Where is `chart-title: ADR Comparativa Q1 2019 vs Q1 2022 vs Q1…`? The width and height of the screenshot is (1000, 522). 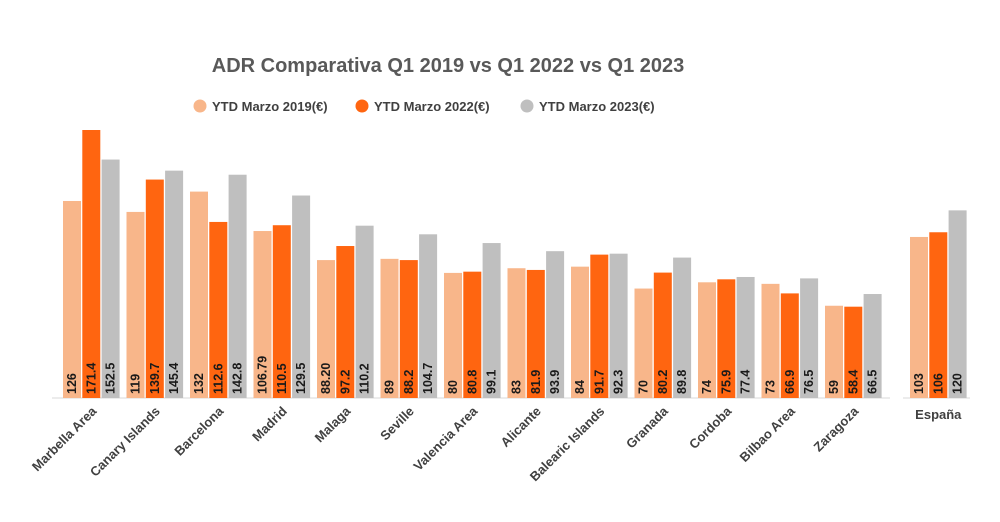 chart-title: ADR Comparativa Q1 2019 vs Q1 2022 vs Q1… is located at coordinates (448, 66).